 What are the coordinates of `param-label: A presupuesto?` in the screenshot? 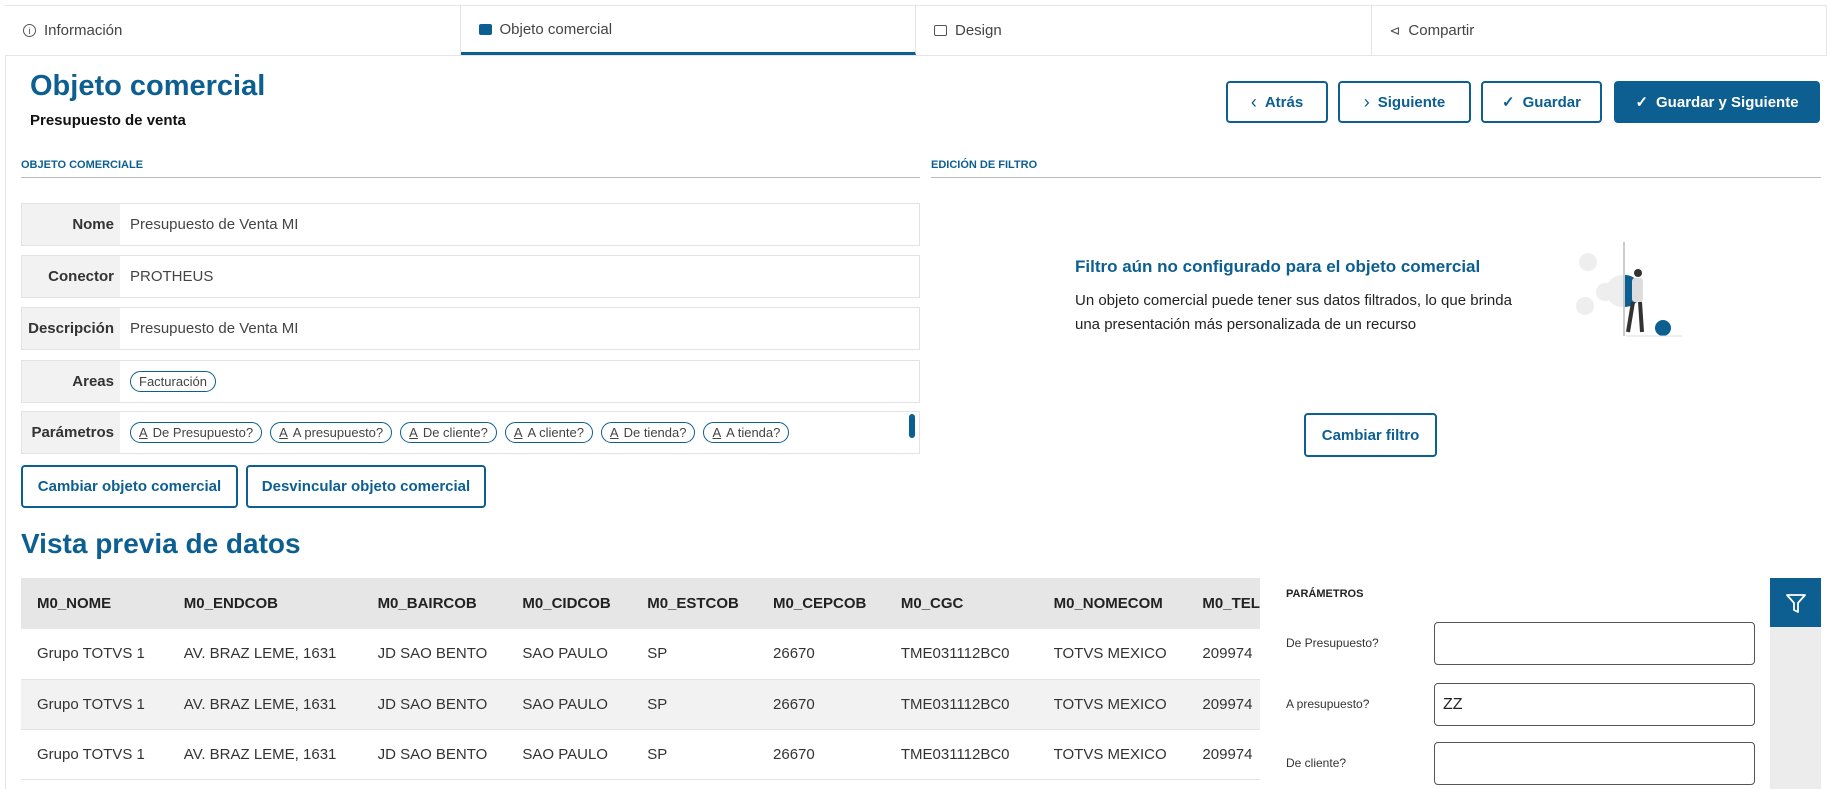 It's located at (1328, 704).